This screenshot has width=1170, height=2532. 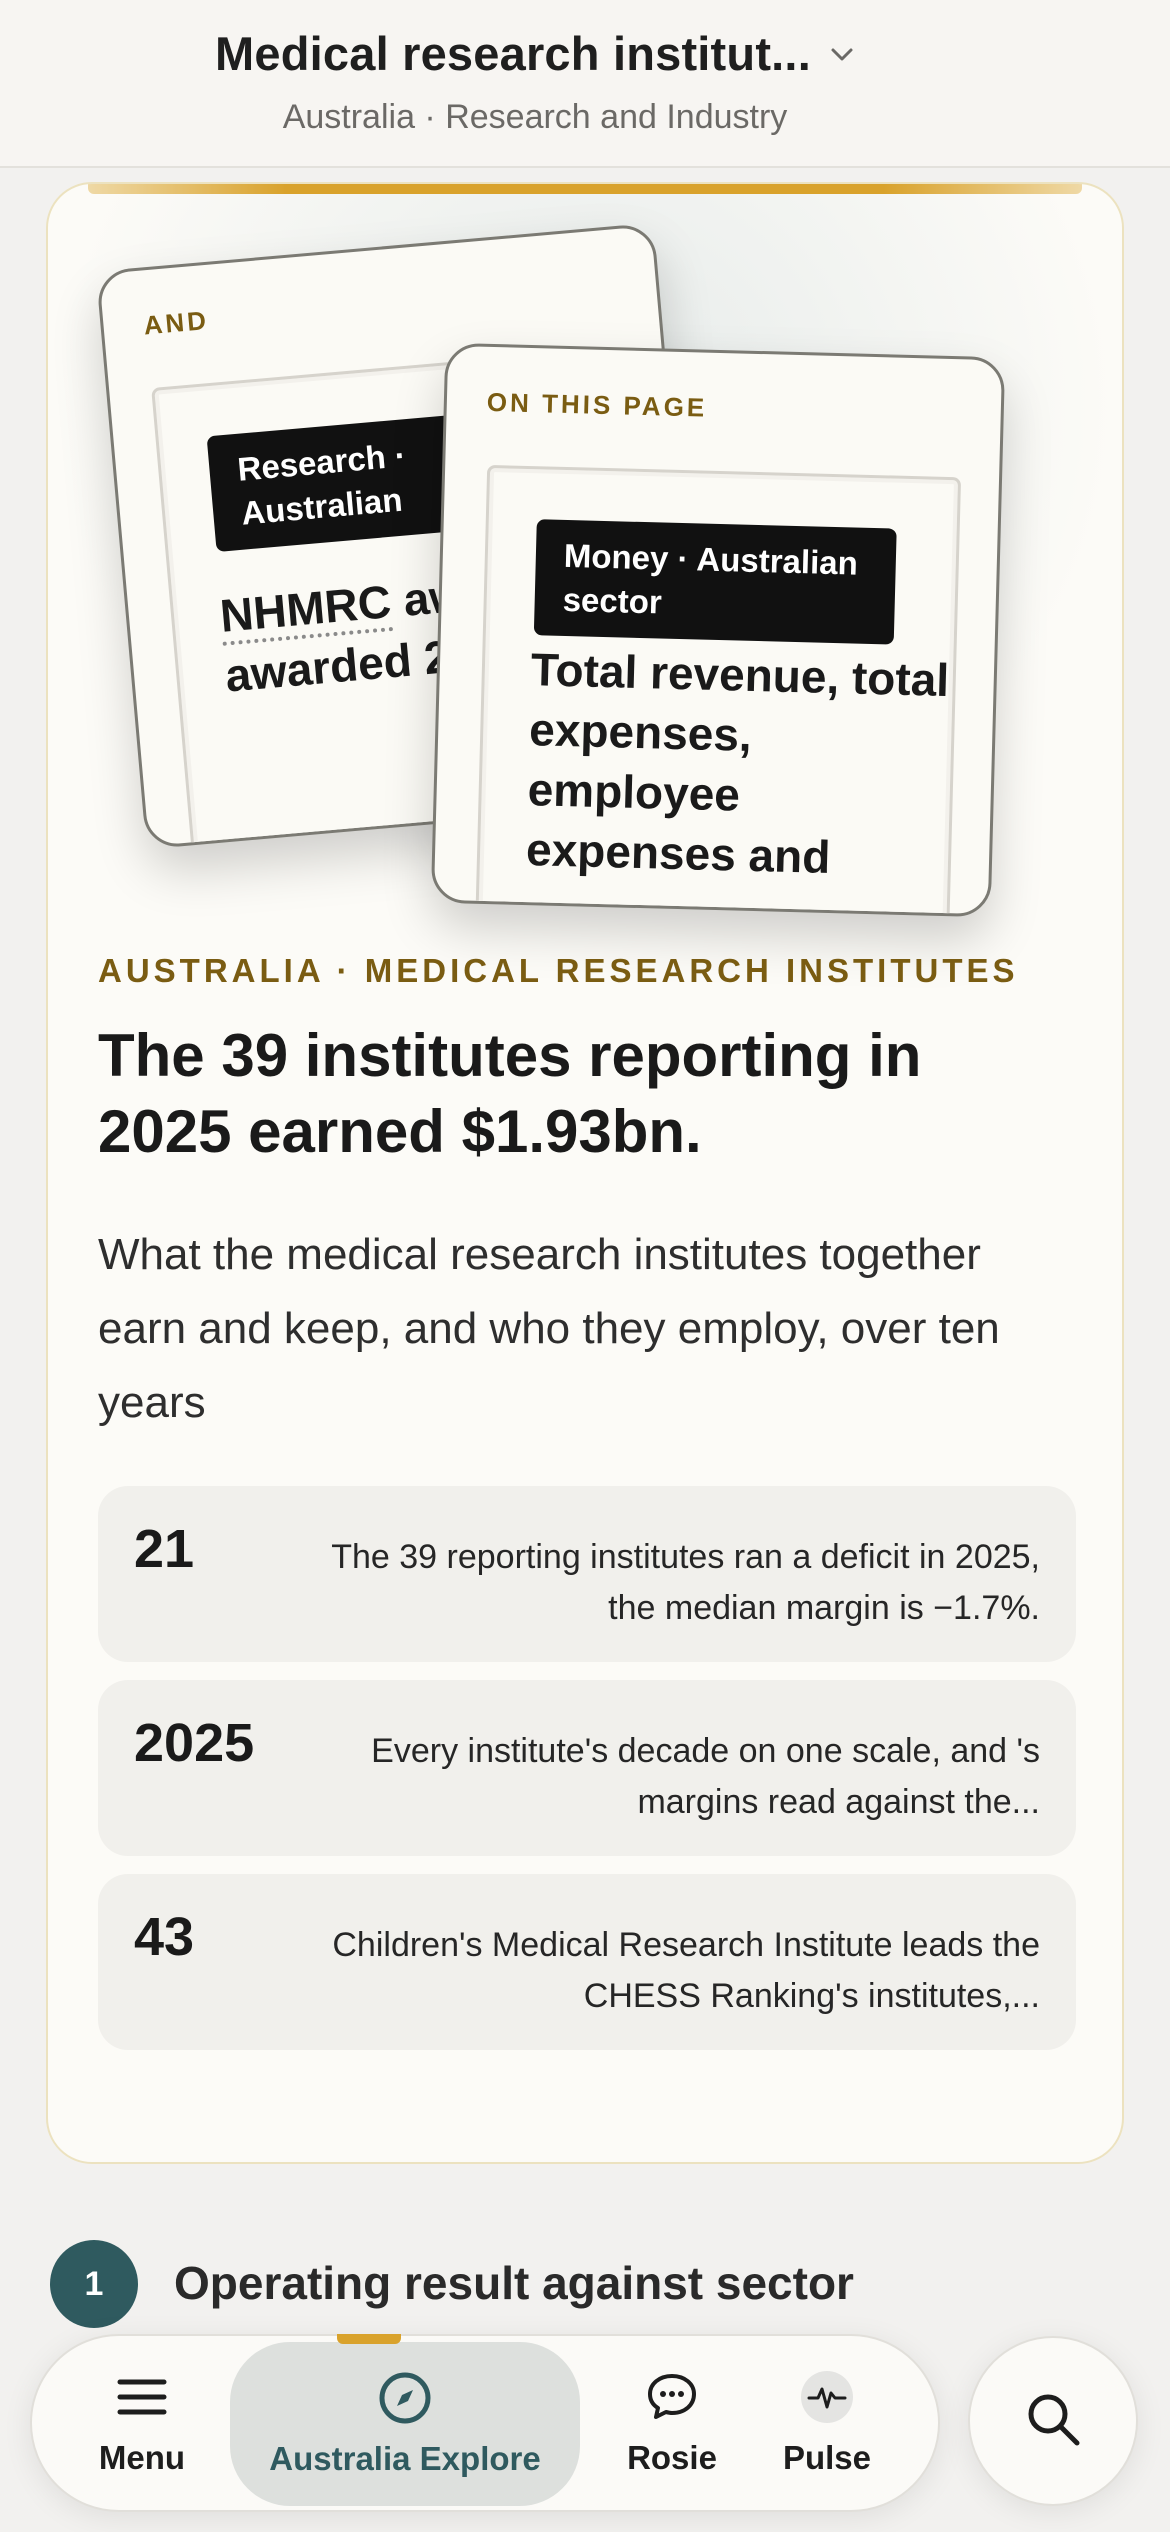 I want to click on preview-kicker: AND, so click(x=176, y=322).